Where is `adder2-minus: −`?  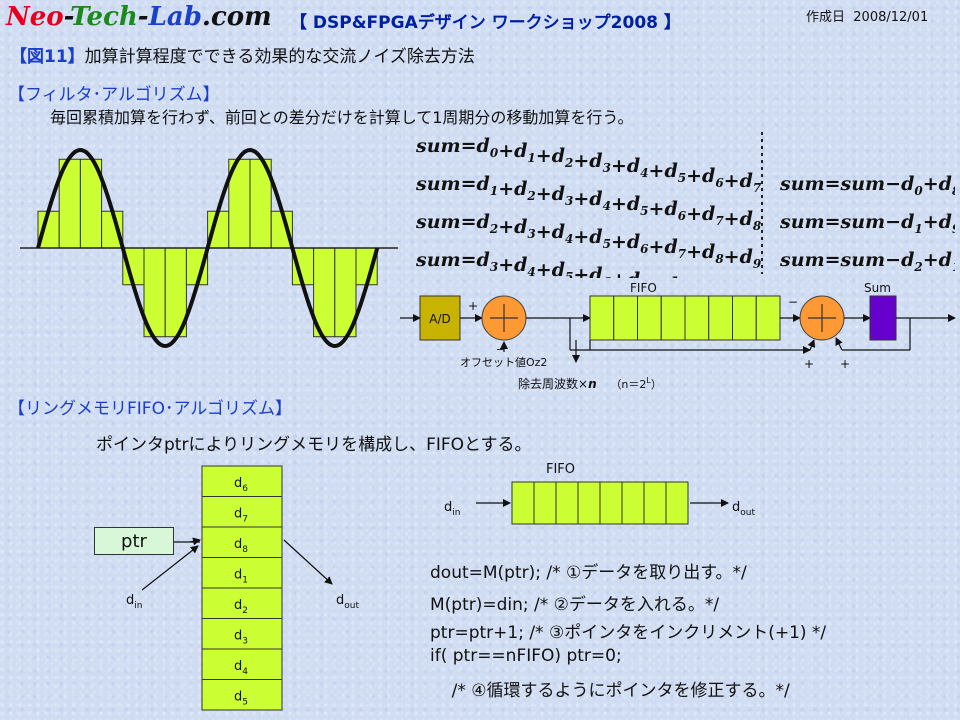
adder2-minus: − is located at coordinates (793, 302).